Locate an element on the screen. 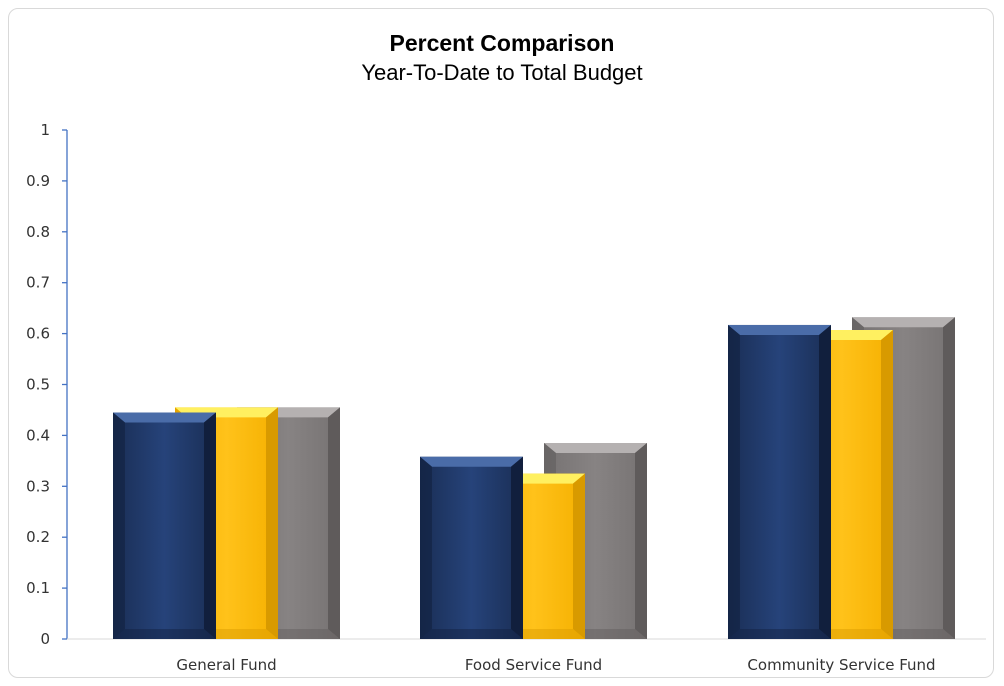 The image size is (1004, 686). y-tick-label: 0.2 is located at coordinates (38, 537).